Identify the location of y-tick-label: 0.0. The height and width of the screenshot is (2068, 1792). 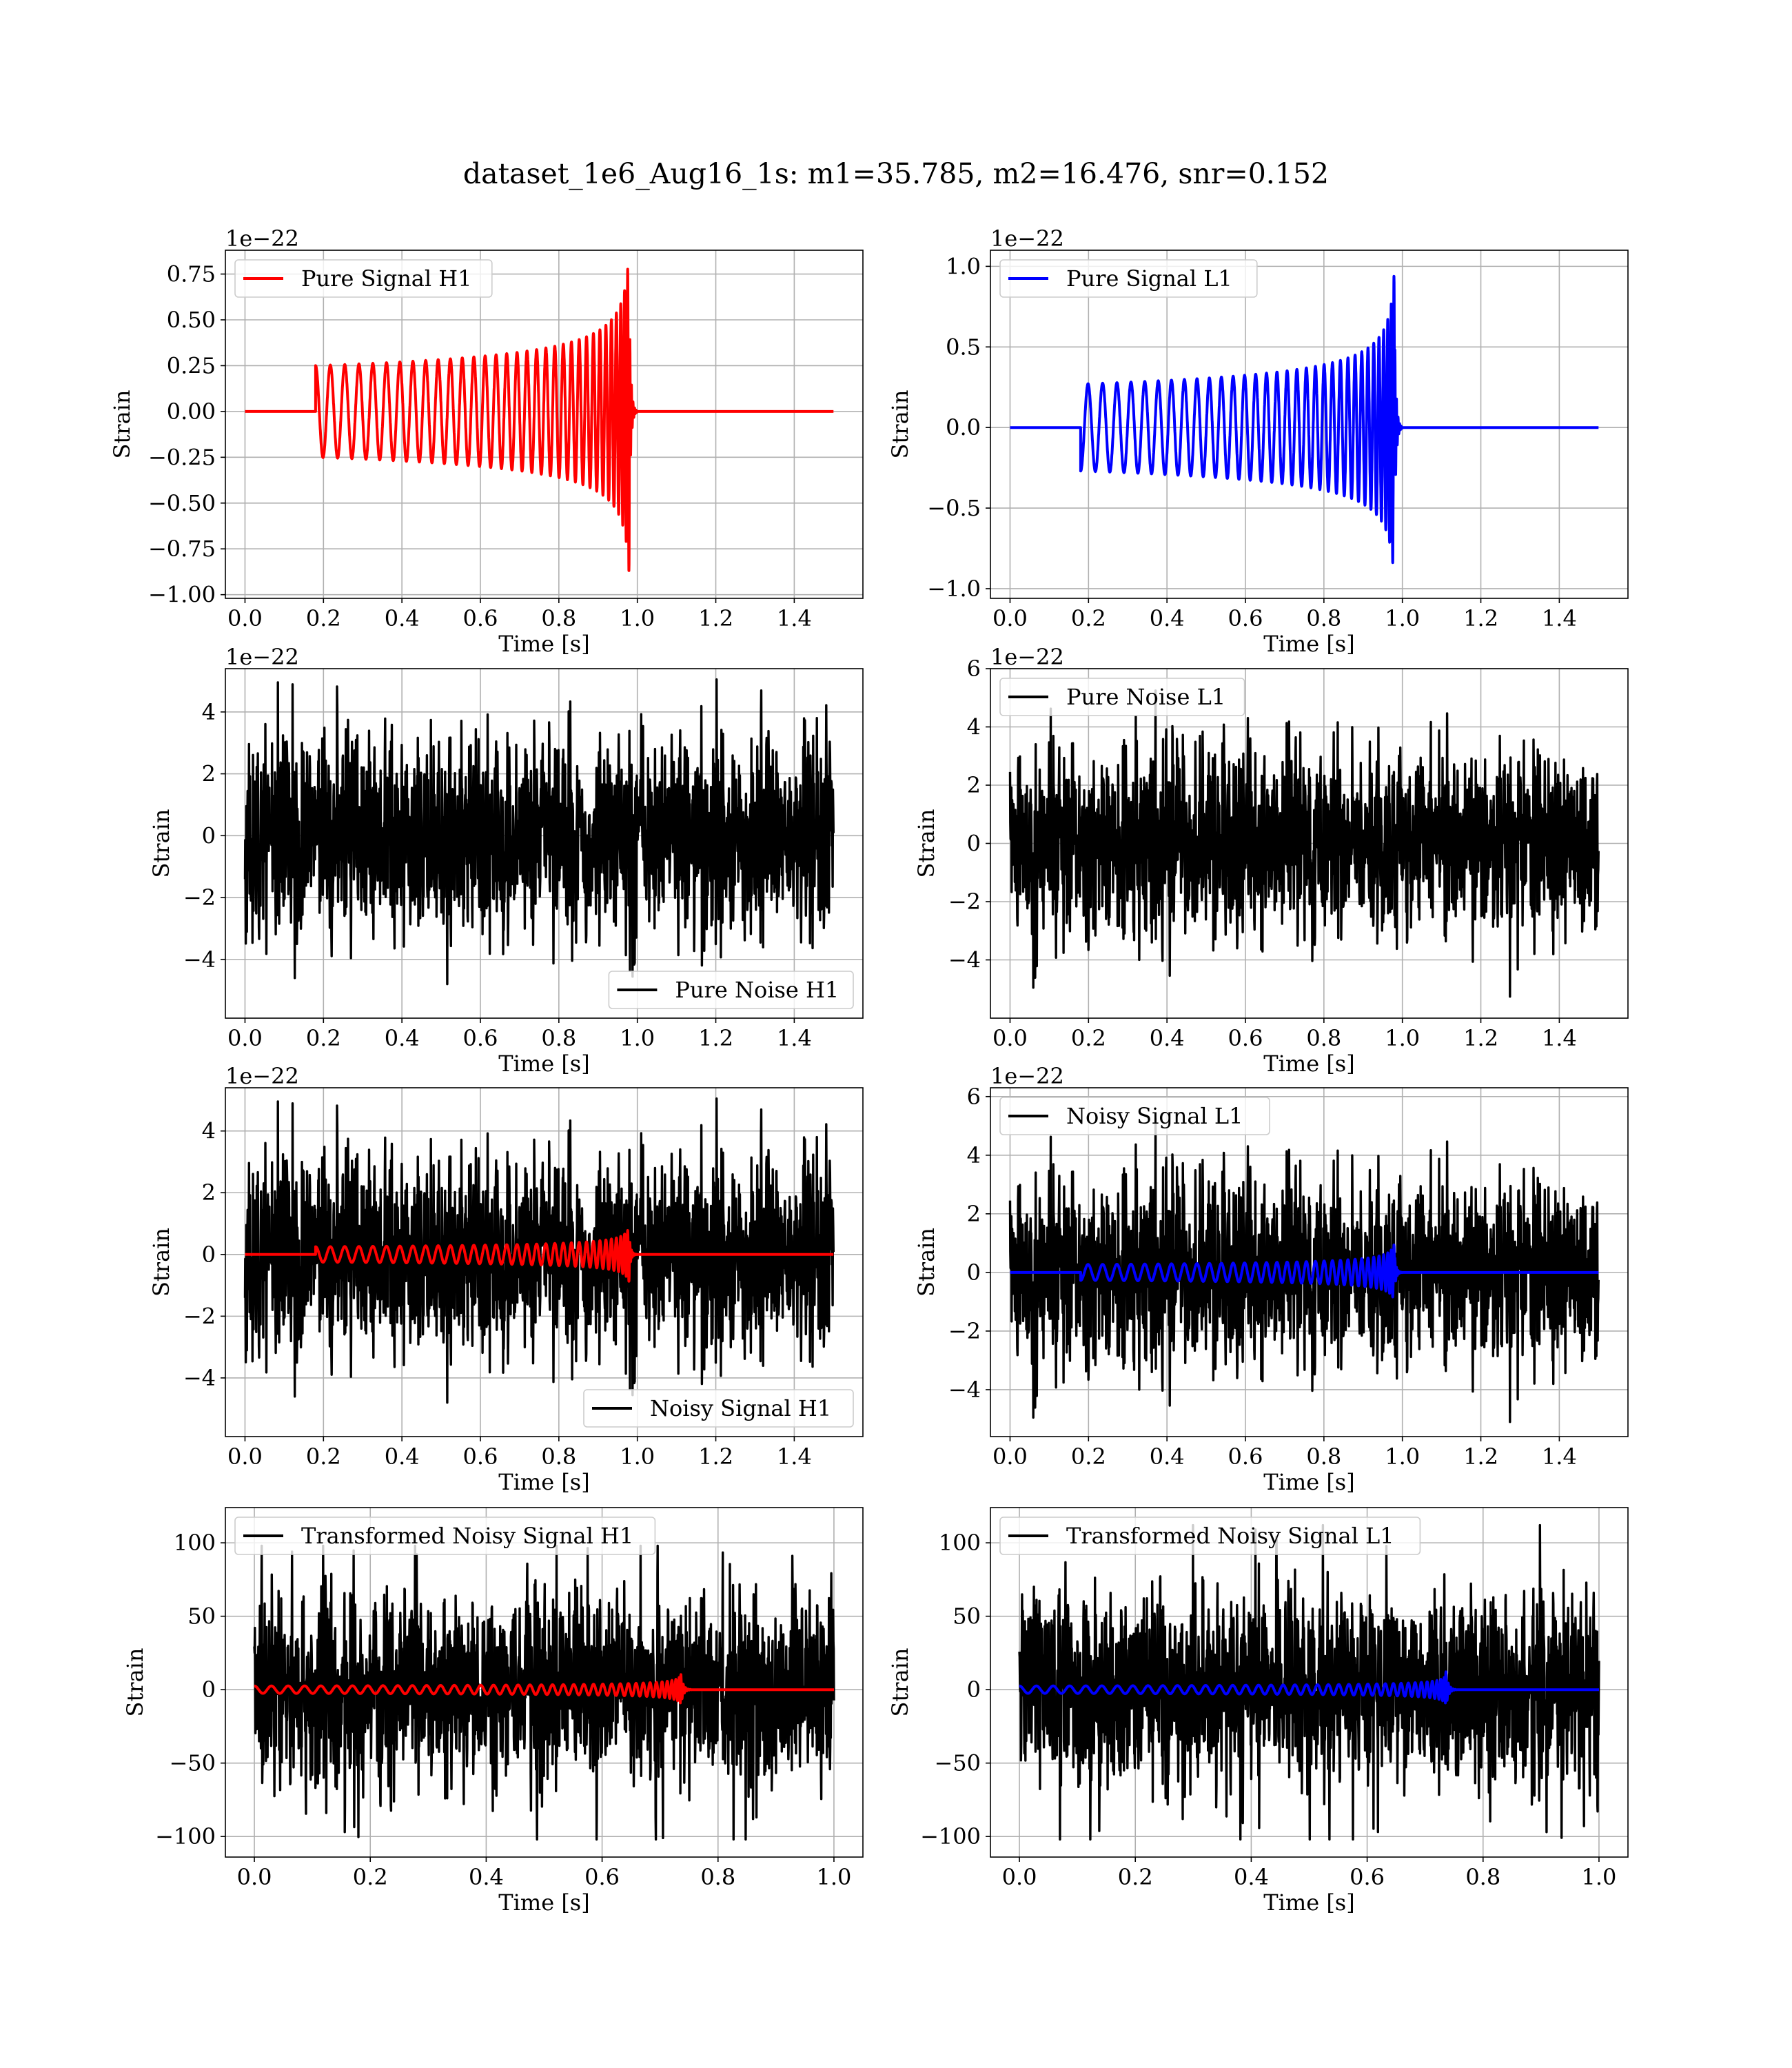
(963, 427).